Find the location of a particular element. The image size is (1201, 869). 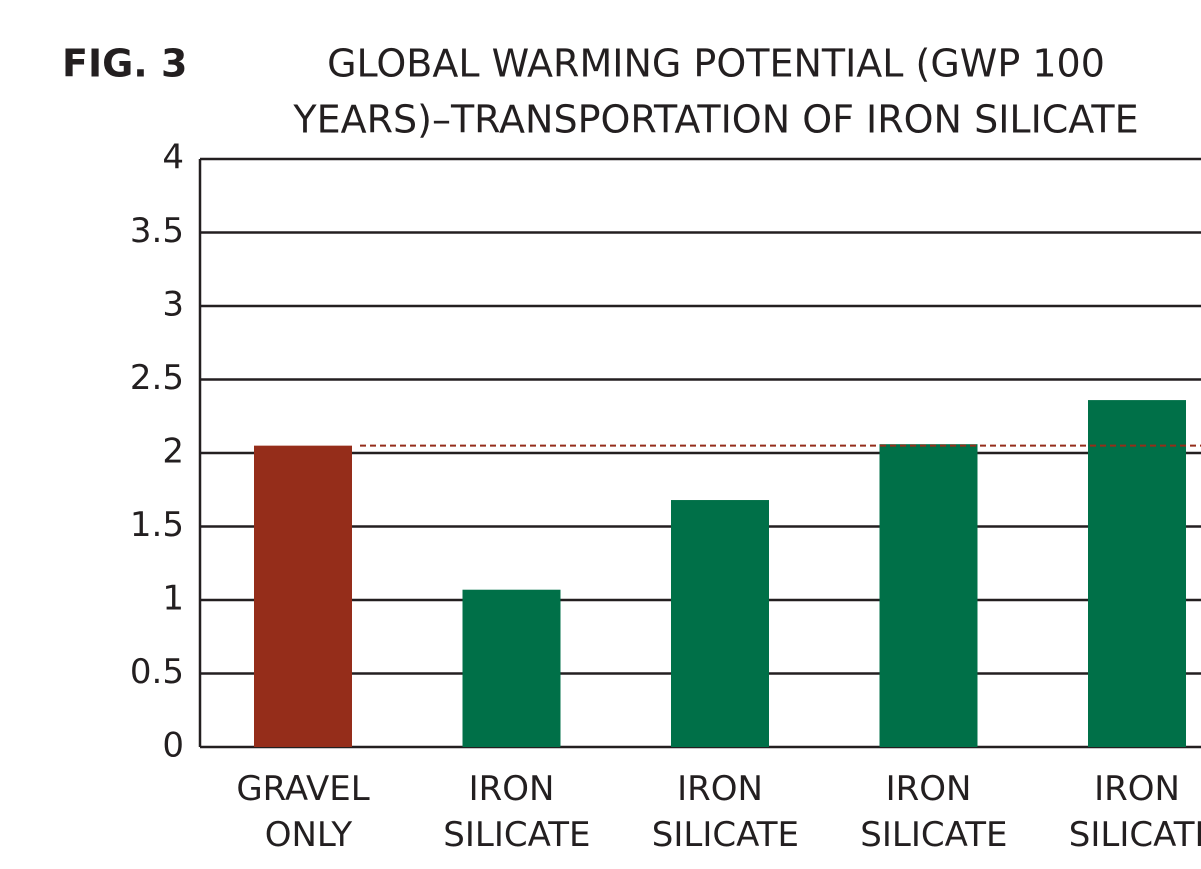

y-tick-label: 0.5 is located at coordinates (157, 672).